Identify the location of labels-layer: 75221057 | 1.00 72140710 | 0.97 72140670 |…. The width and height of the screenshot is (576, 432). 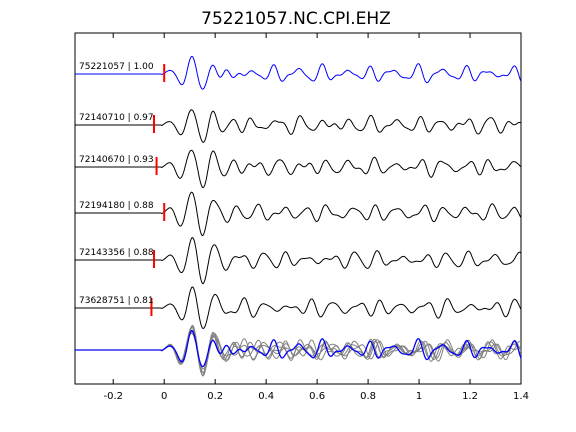
(116, 184).